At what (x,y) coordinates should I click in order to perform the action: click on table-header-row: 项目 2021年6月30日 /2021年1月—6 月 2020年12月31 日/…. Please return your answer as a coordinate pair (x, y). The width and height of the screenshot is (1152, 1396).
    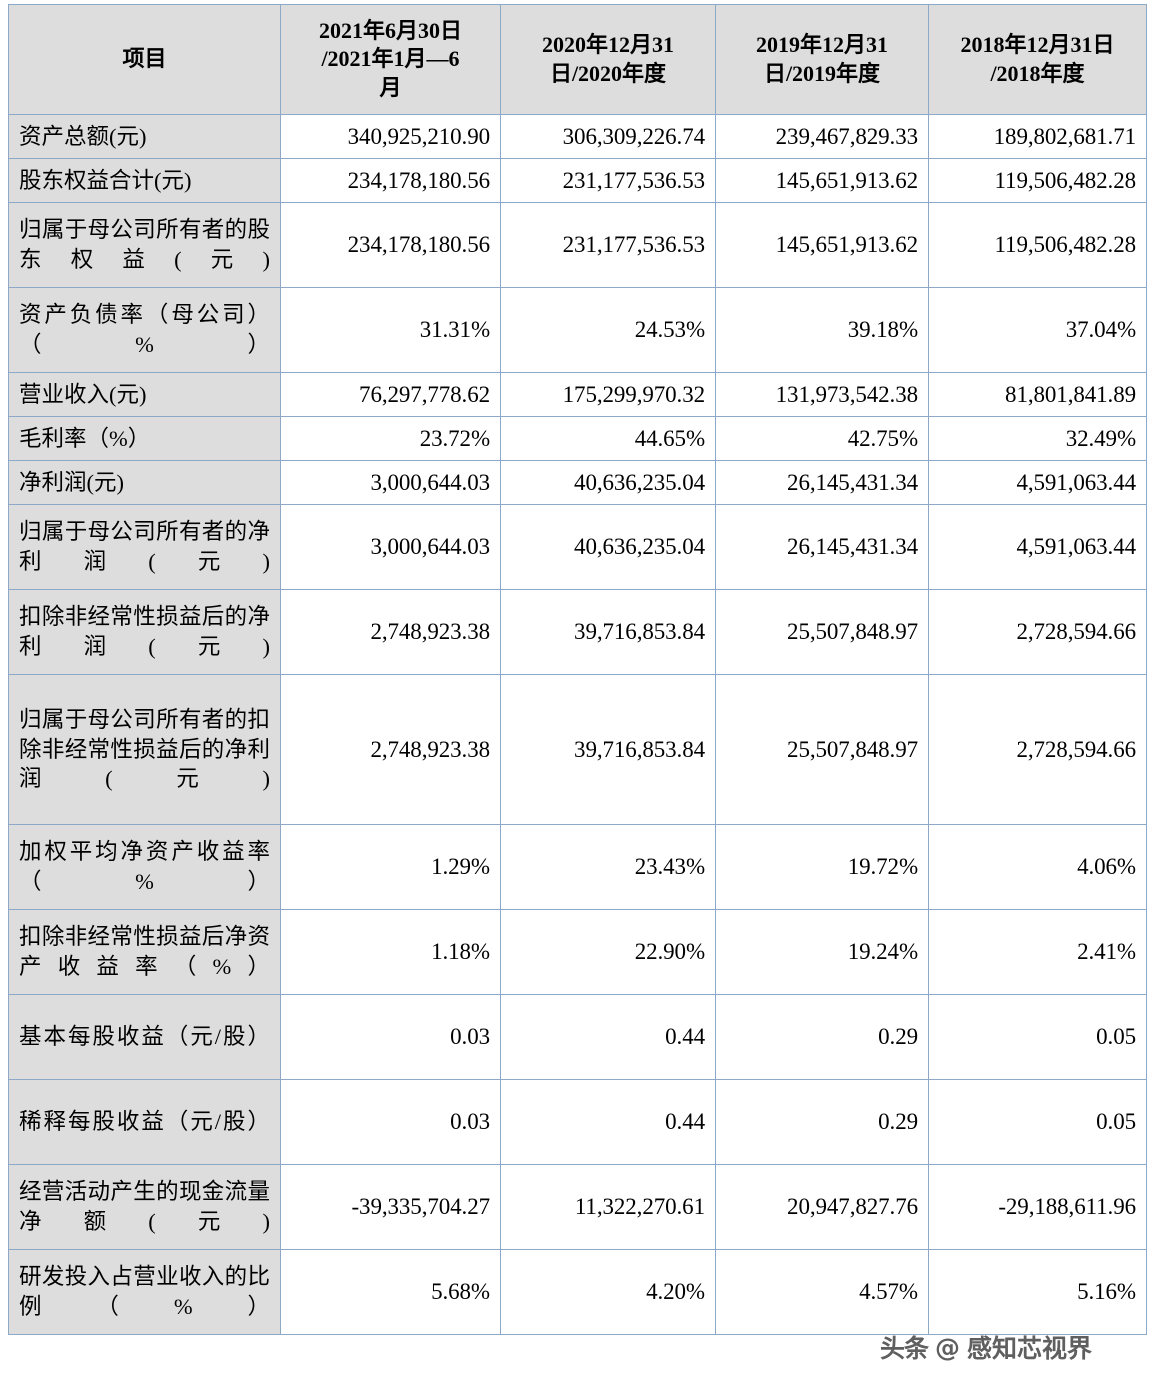
    Looking at the image, I should click on (577, 59).